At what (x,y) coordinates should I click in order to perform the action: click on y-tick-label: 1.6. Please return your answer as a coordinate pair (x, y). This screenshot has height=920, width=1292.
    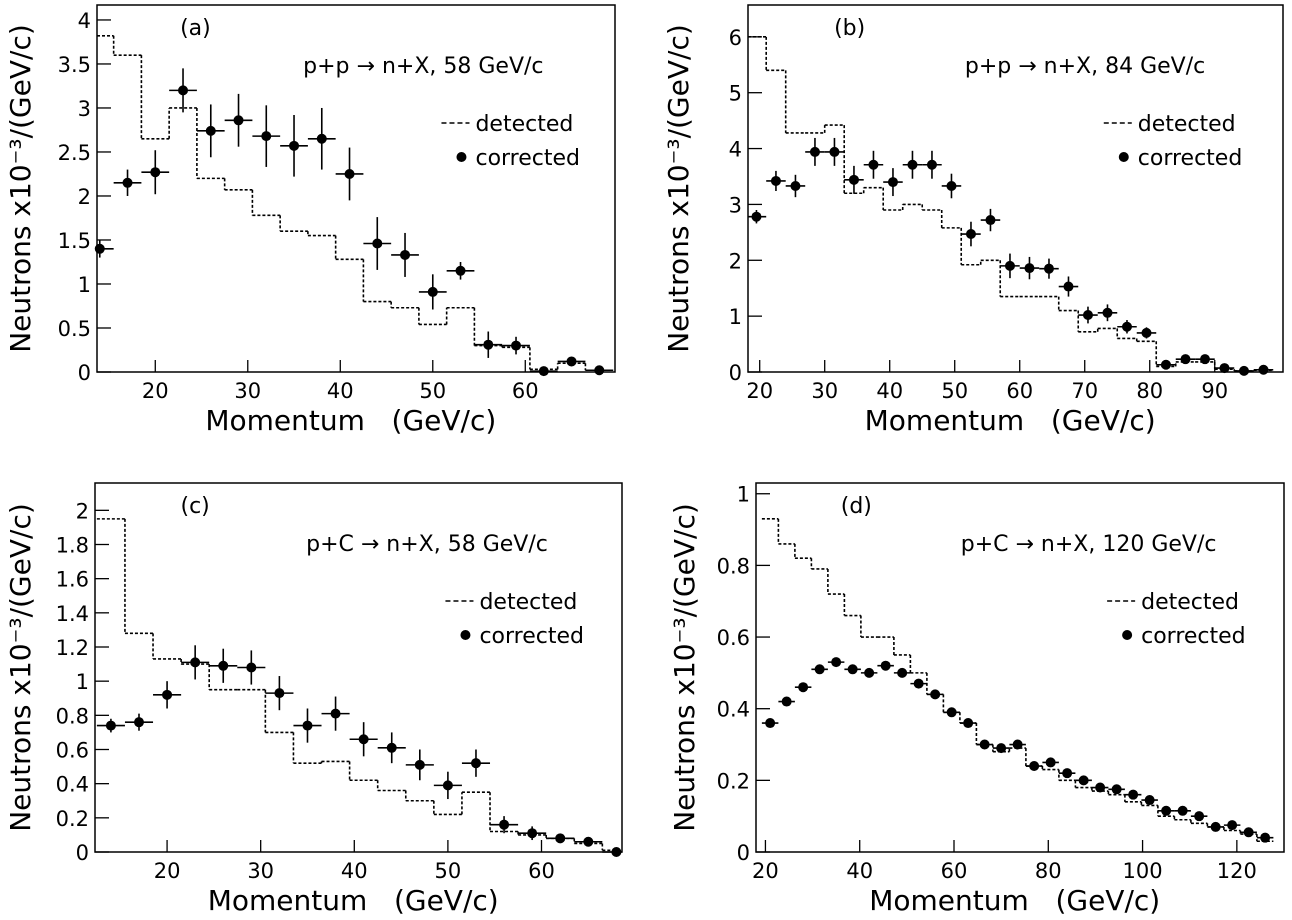
    Looking at the image, I should click on (72, 580).